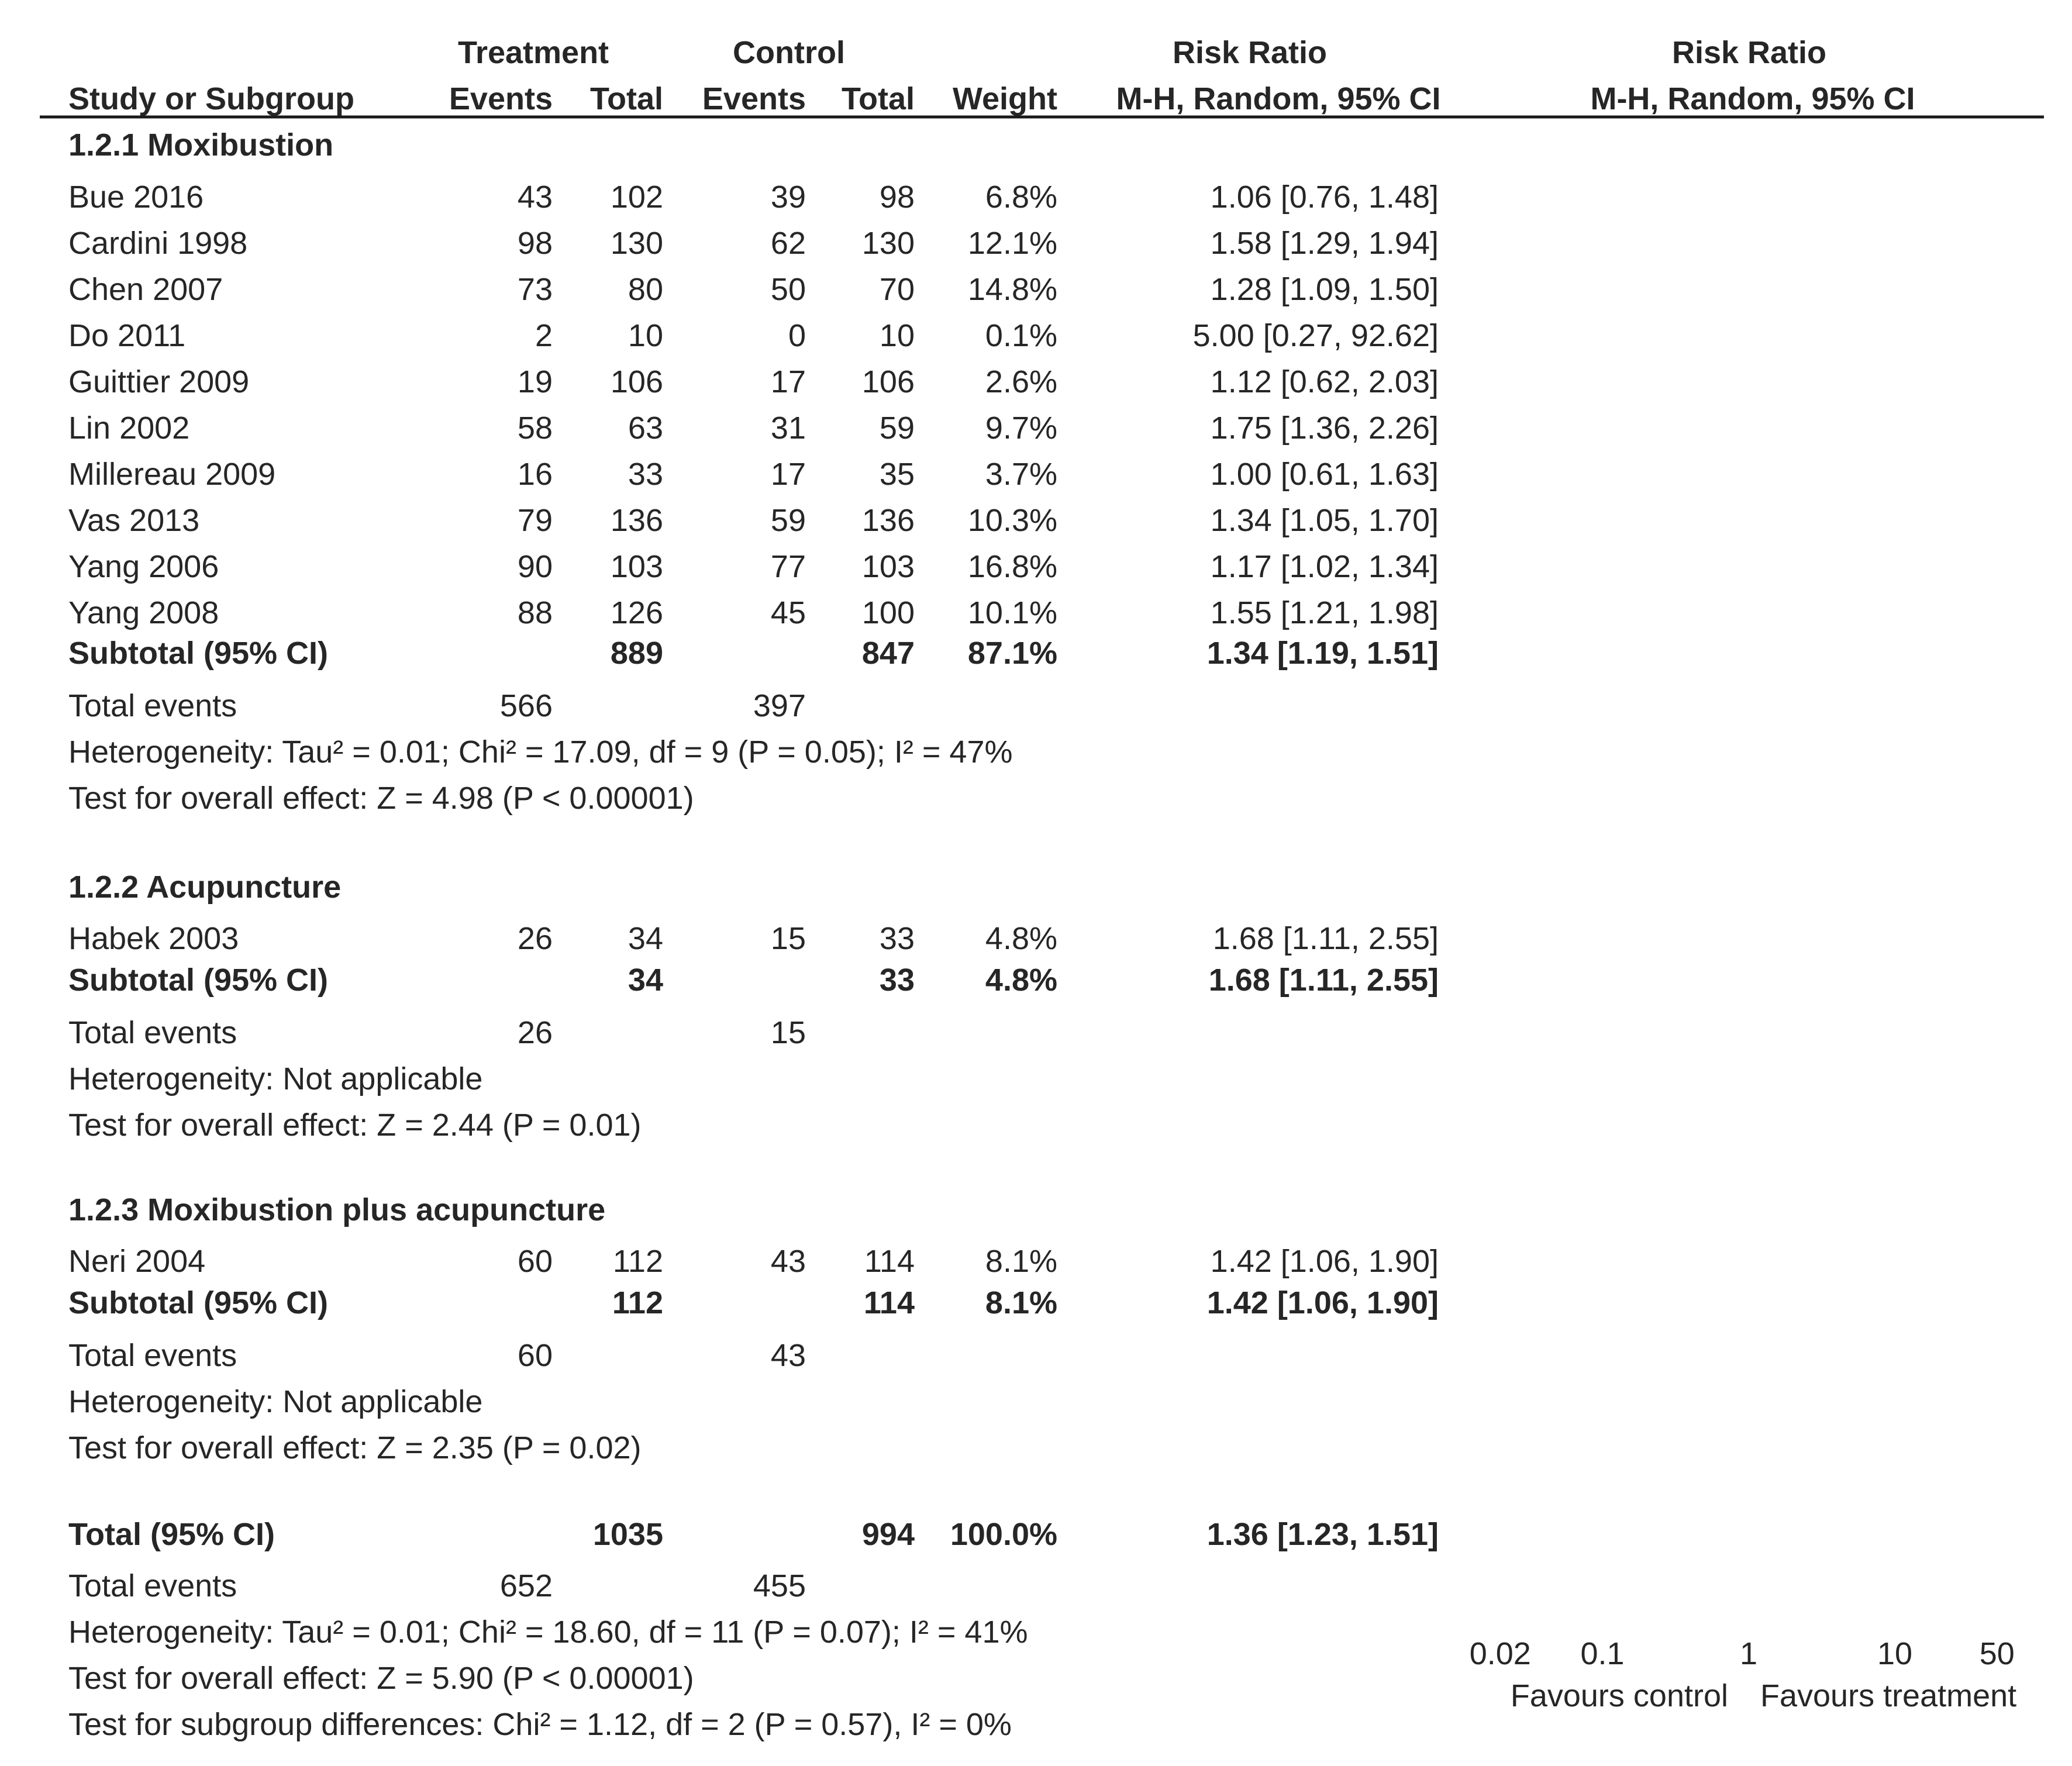 This screenshot has height=1766, width=2072. I want to click on control-total: 33, so click(897, 939).